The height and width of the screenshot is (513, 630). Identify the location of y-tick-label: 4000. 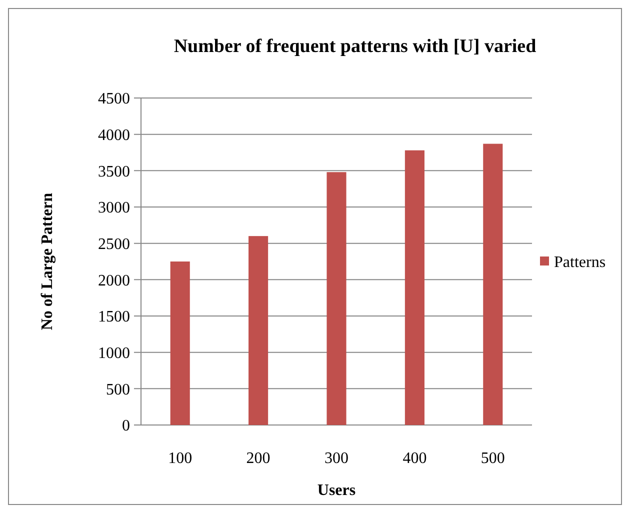
(114, 135).